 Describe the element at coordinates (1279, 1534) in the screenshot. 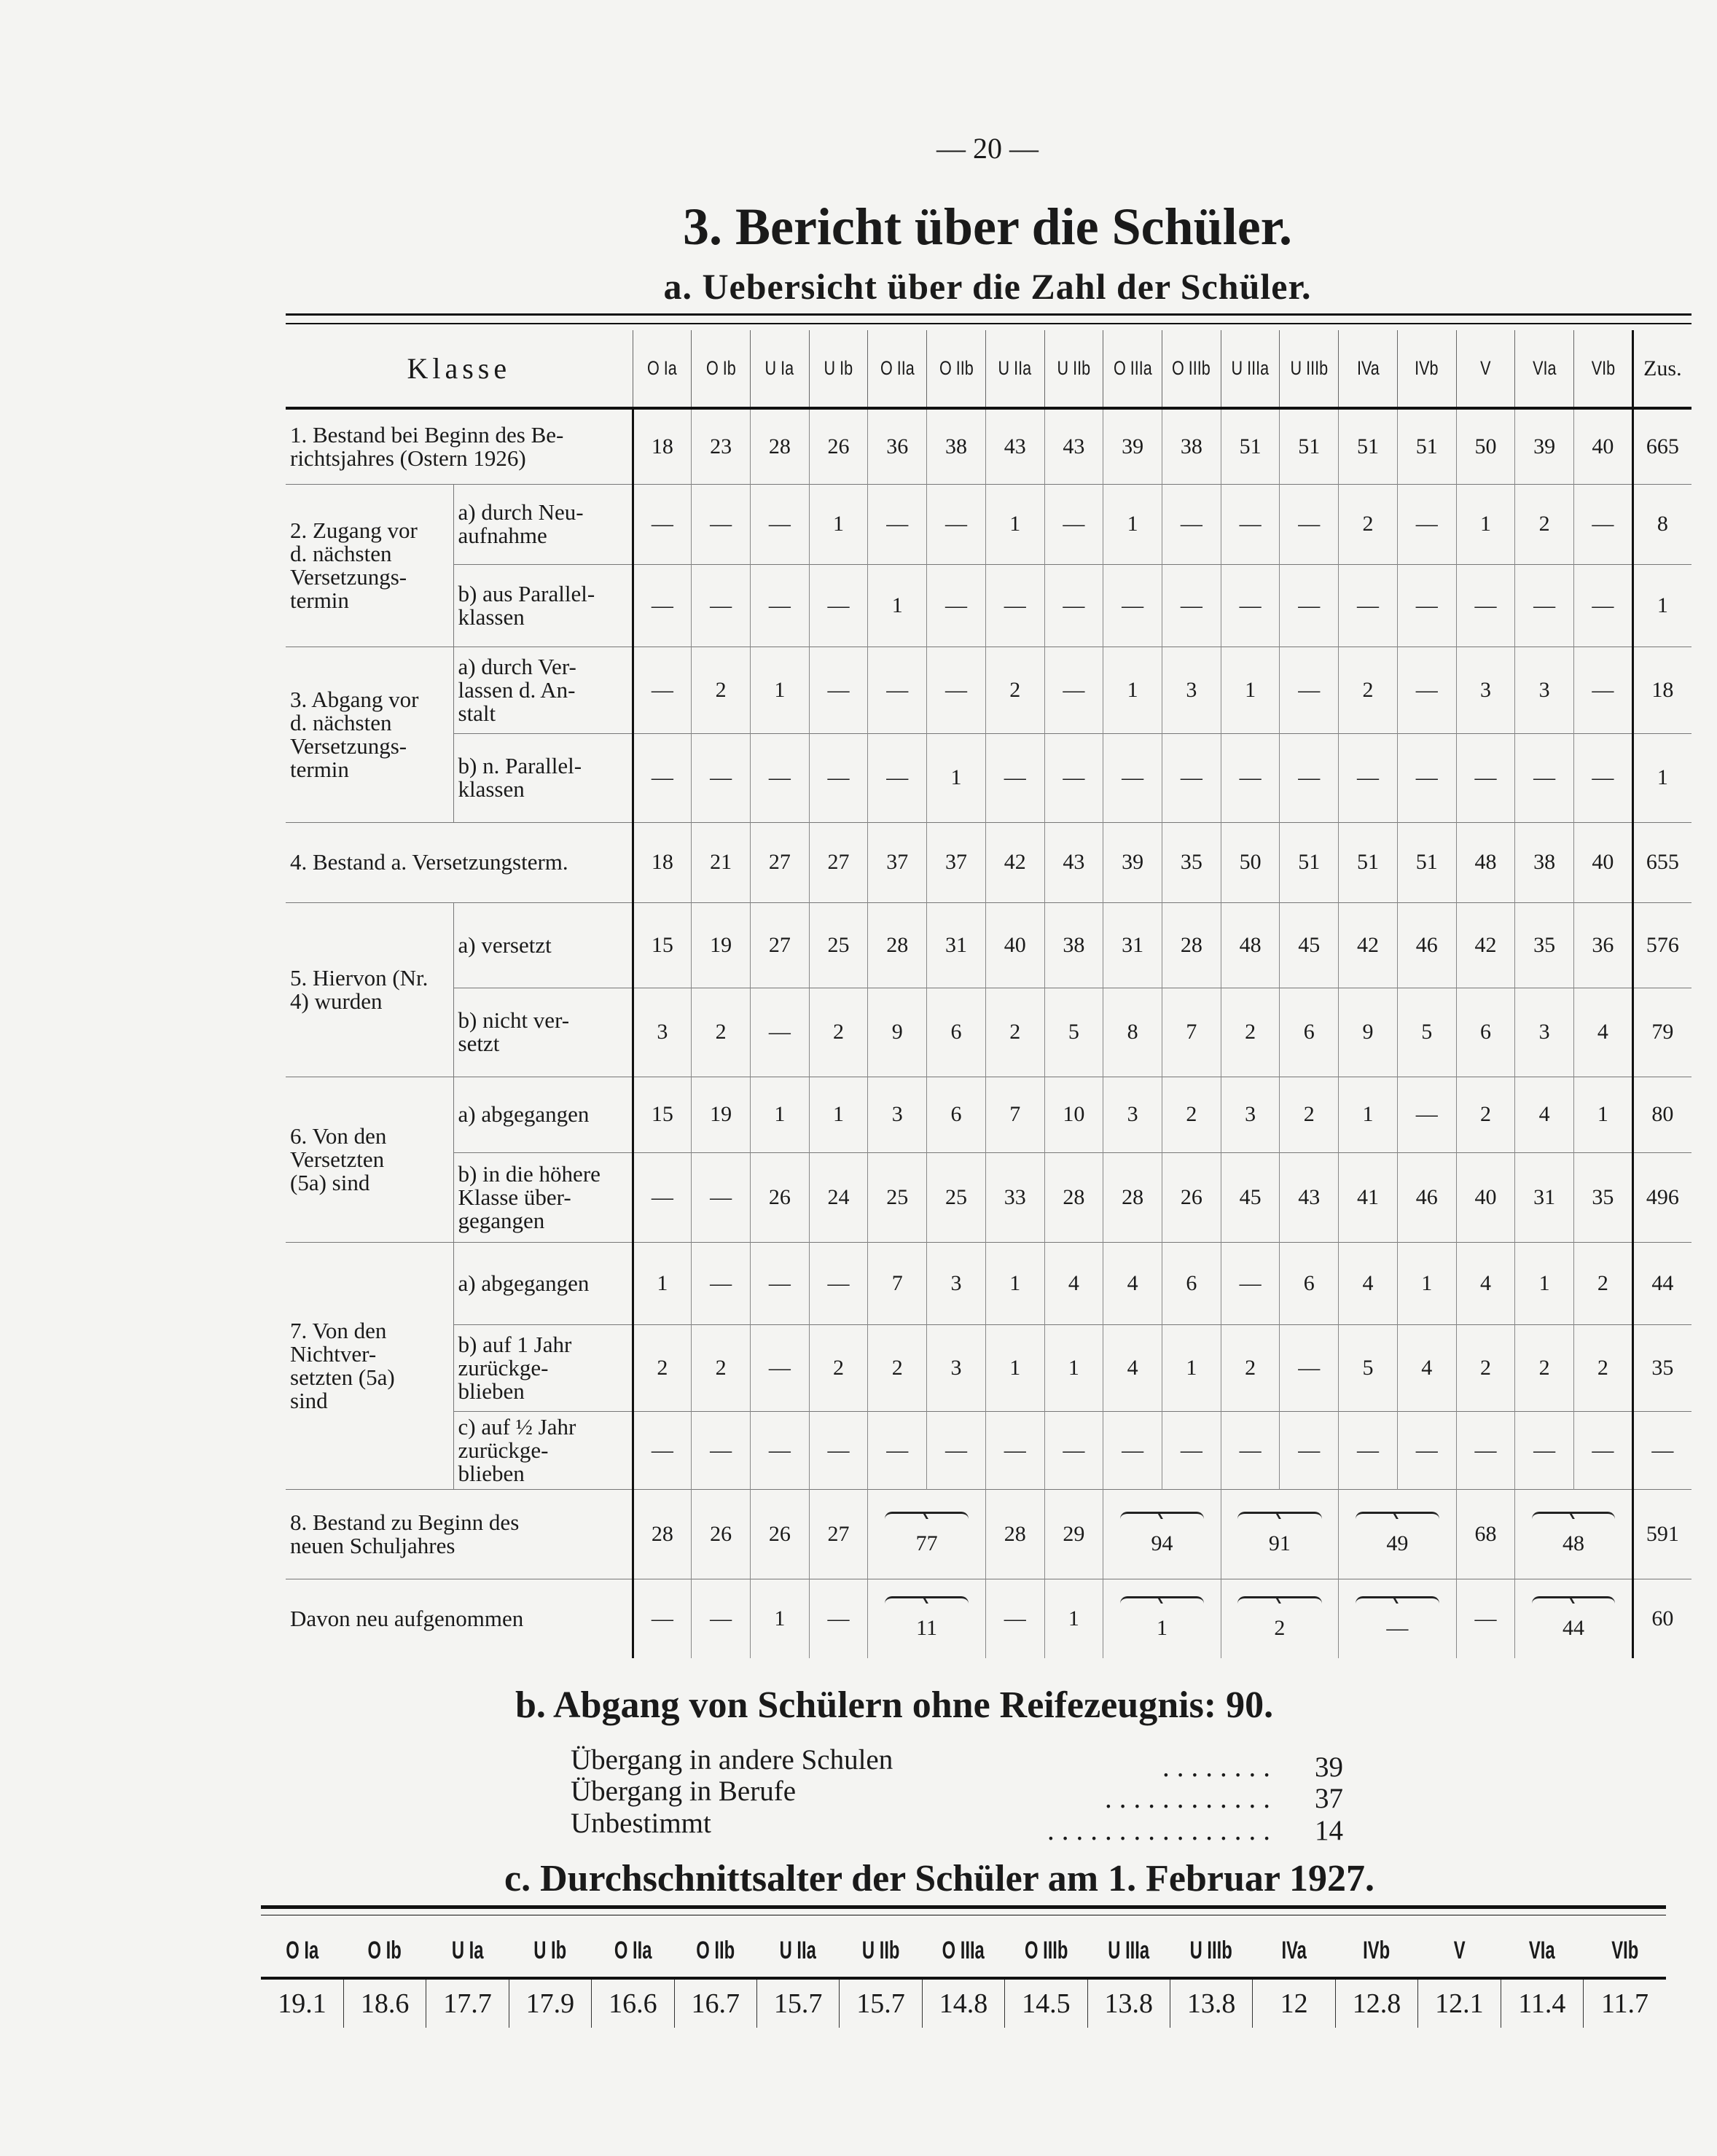

I see `merged-value-cell: 91` at that location.